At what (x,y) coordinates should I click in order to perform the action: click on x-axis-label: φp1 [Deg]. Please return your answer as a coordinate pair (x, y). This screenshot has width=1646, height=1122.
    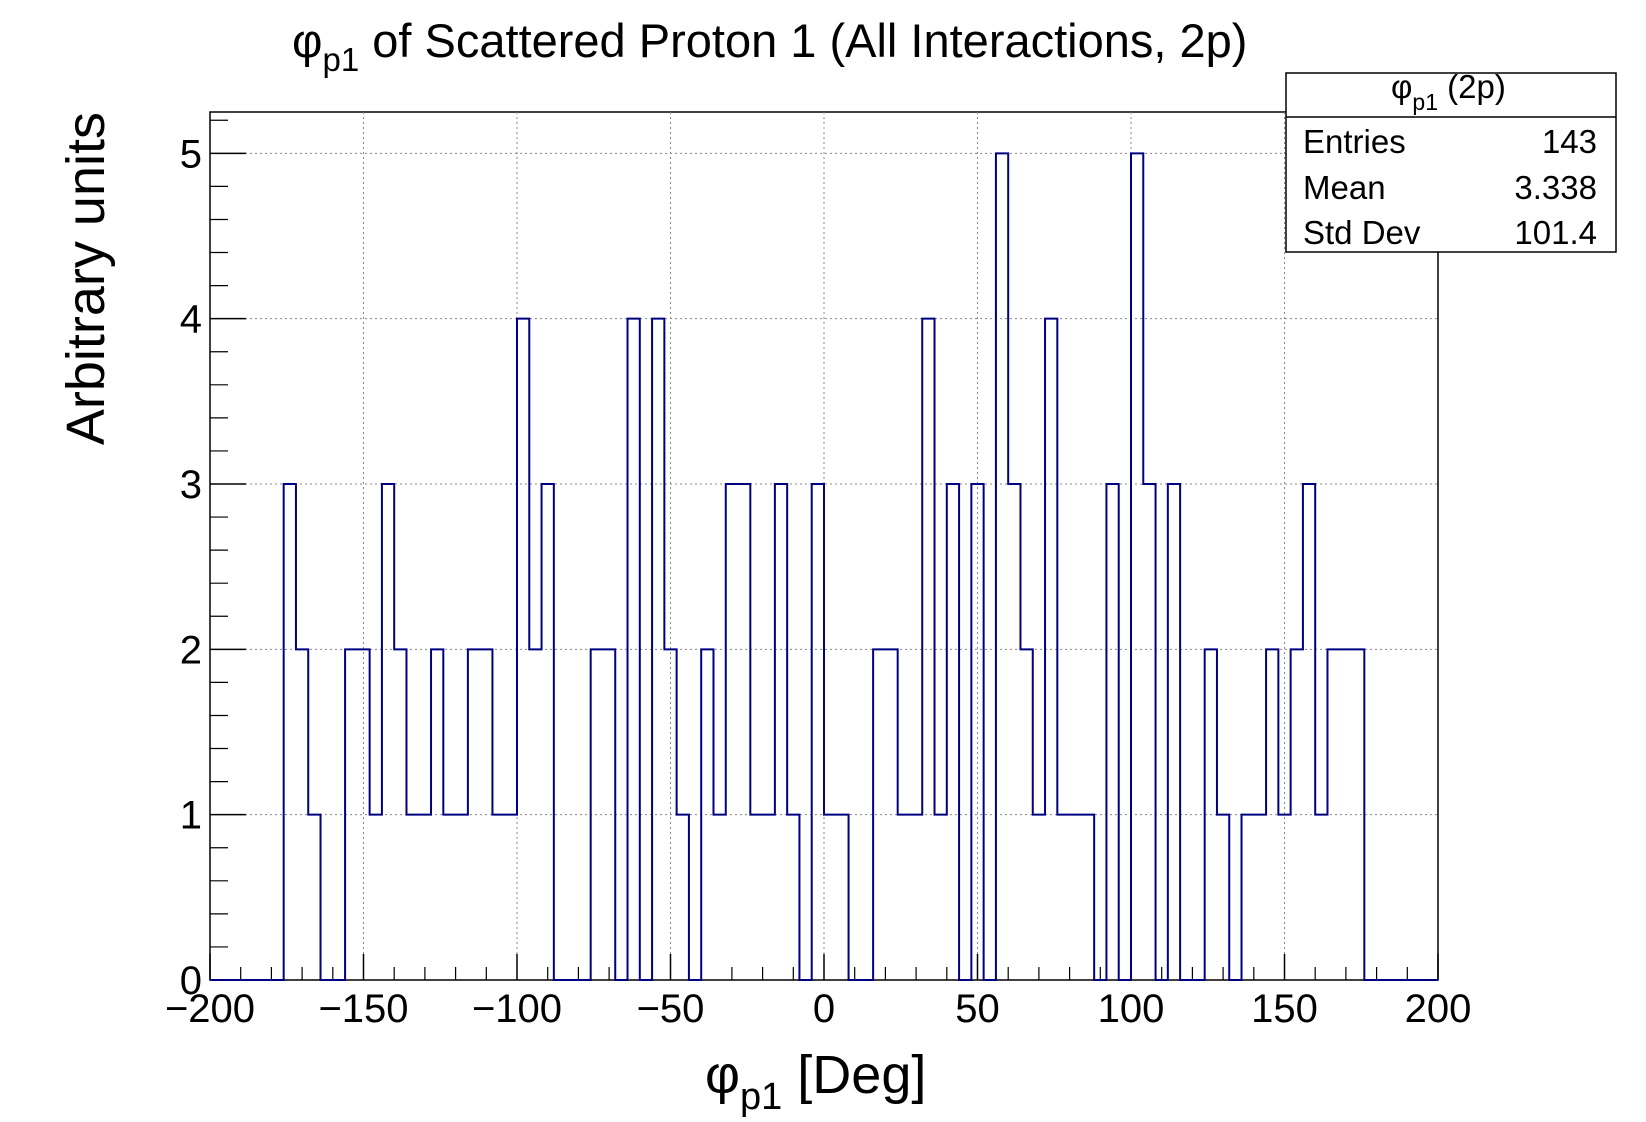
    Looking at the image, I should click on (815, 1081).